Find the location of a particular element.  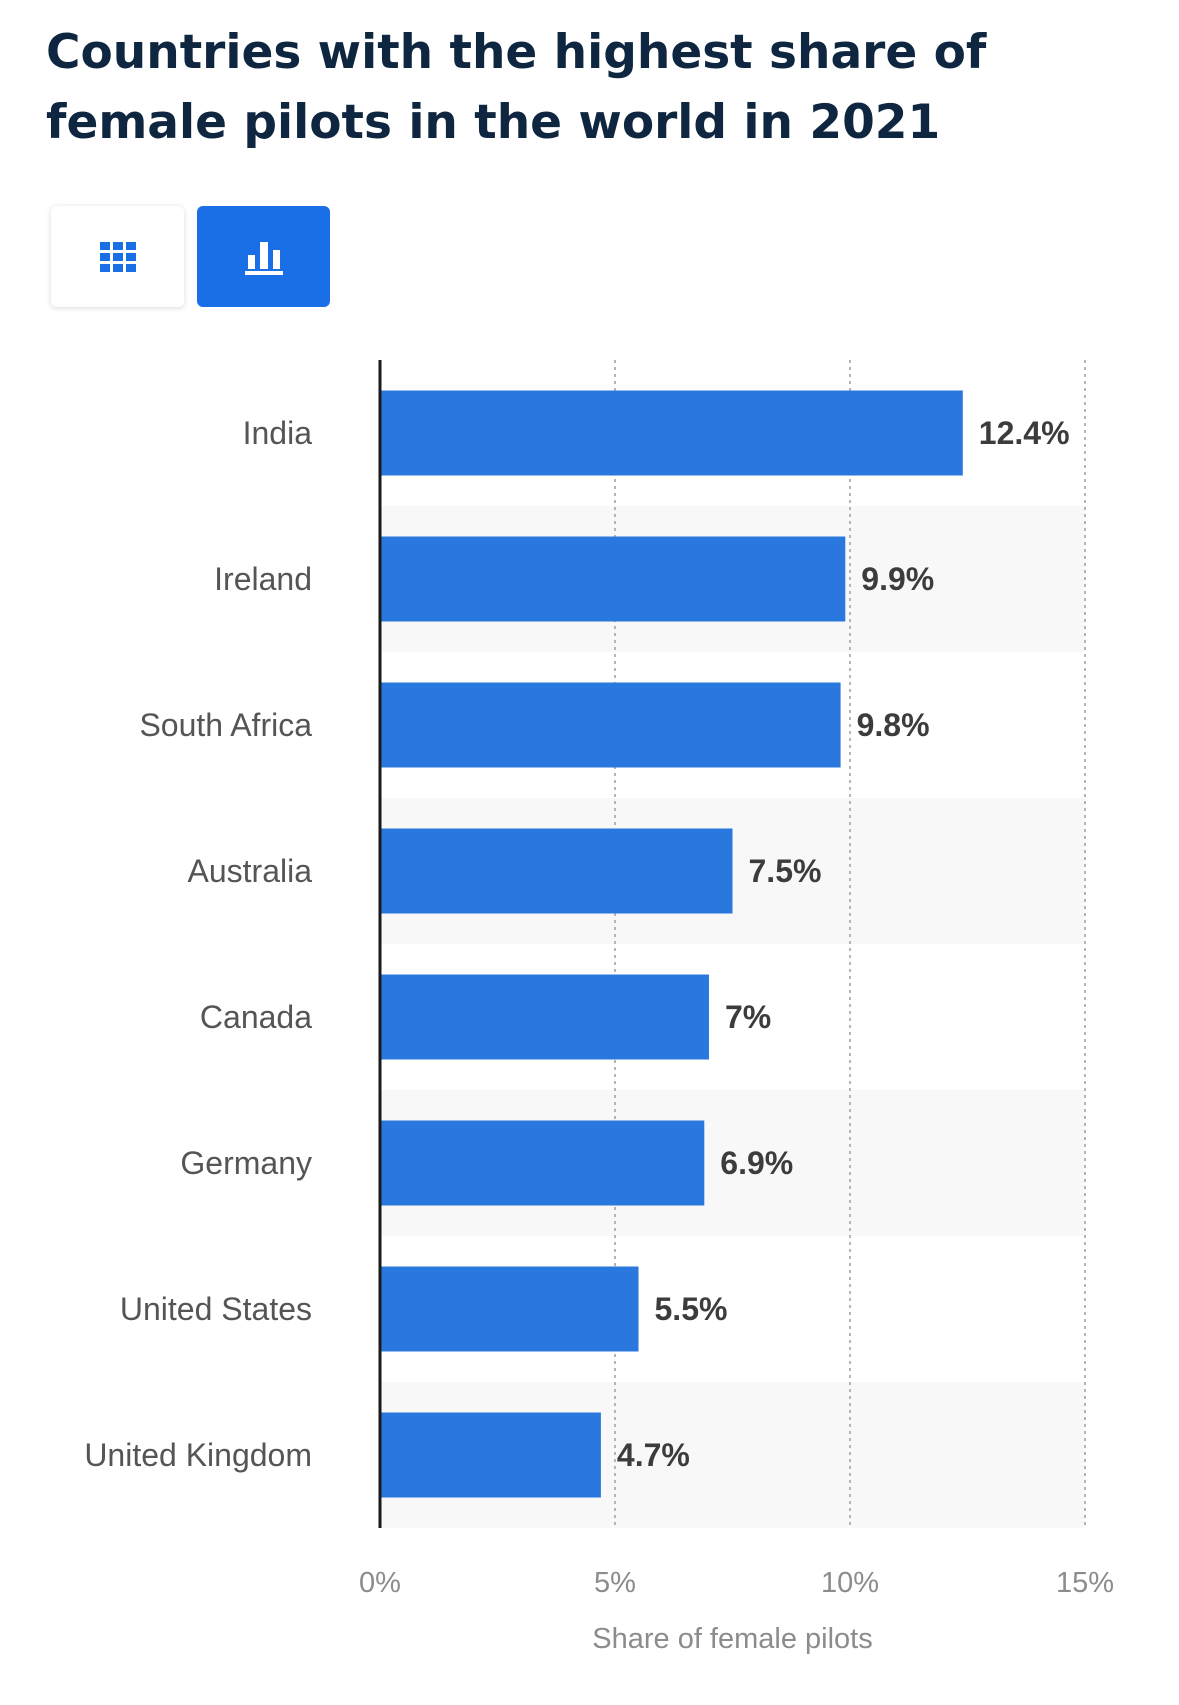

x-tick-label: 15% is located at coordinates (1085, 1583).